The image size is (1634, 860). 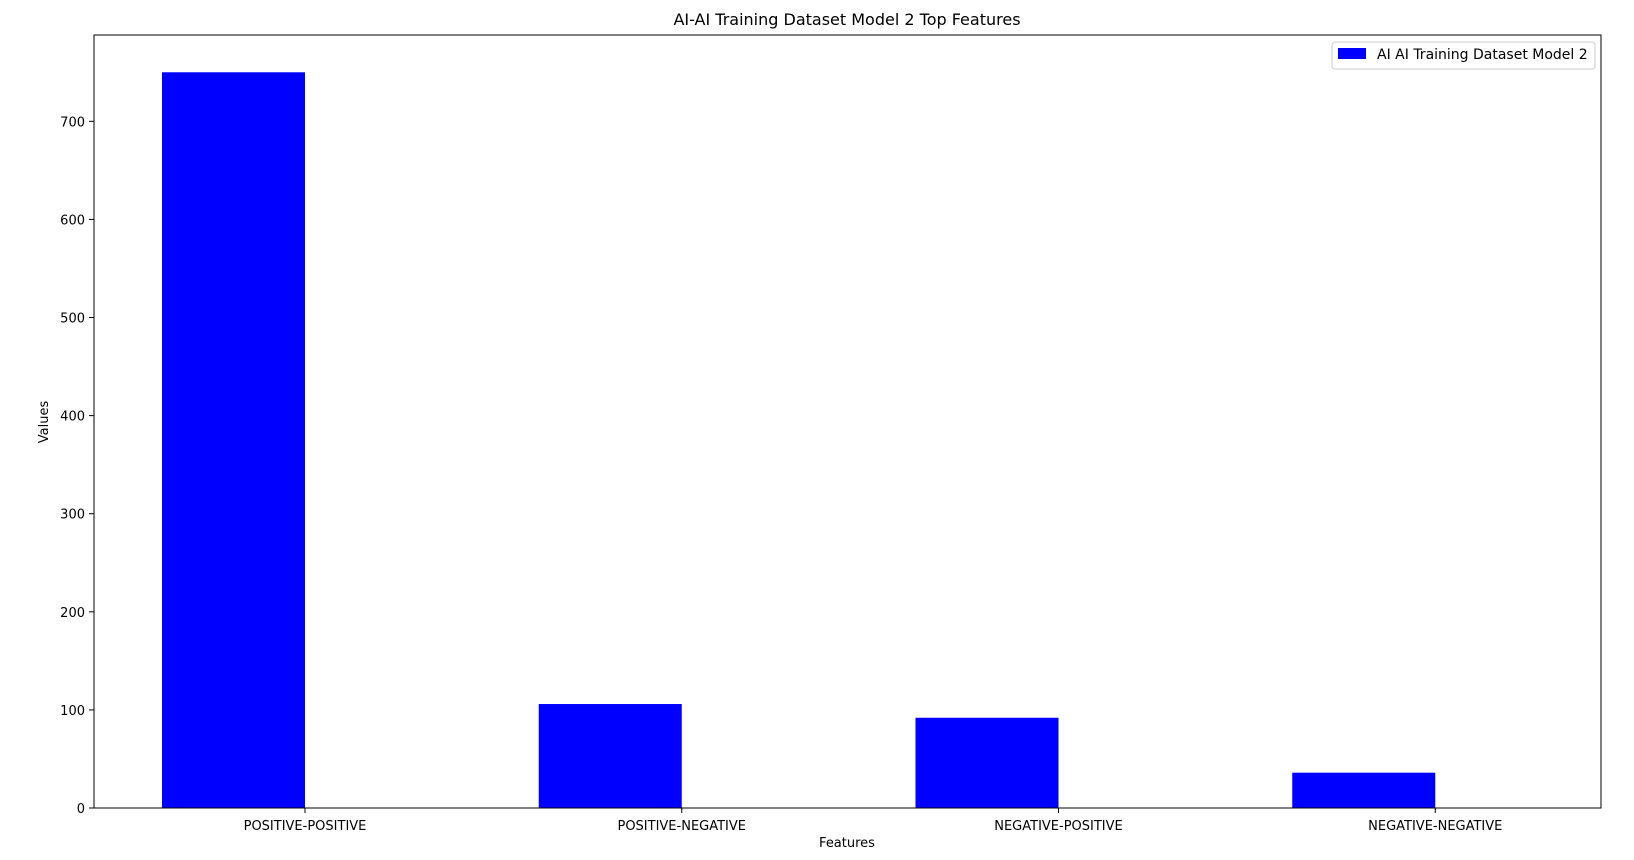 I want to click on x-axis-label: Features, so click(x=847, y=843).